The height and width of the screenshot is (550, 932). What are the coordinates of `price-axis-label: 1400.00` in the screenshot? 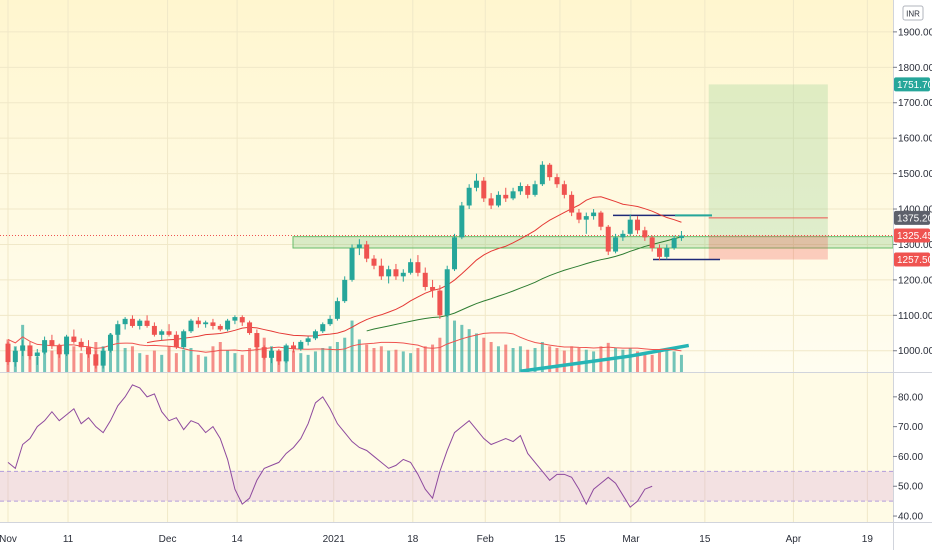 It's located at (915, 210).